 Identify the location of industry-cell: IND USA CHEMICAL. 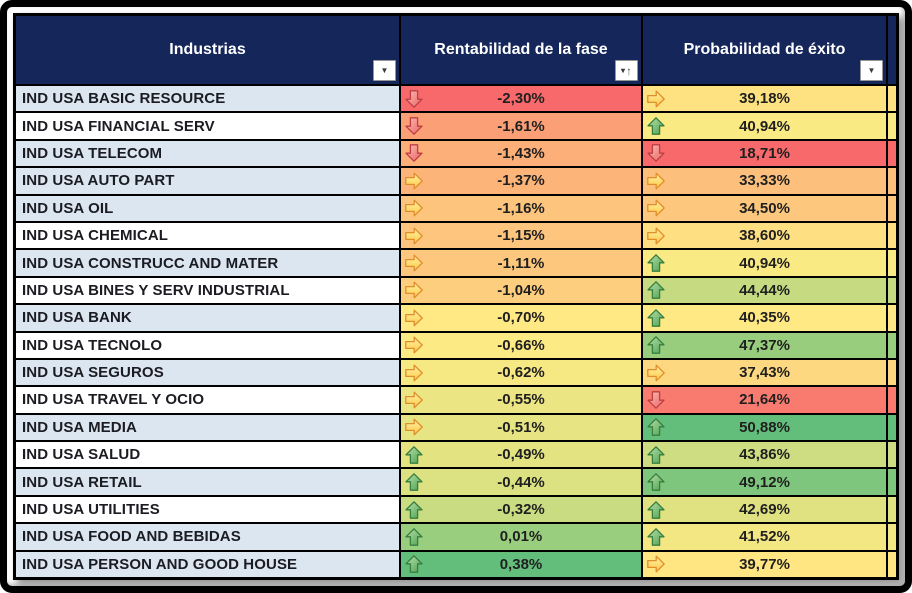
(208, 235).